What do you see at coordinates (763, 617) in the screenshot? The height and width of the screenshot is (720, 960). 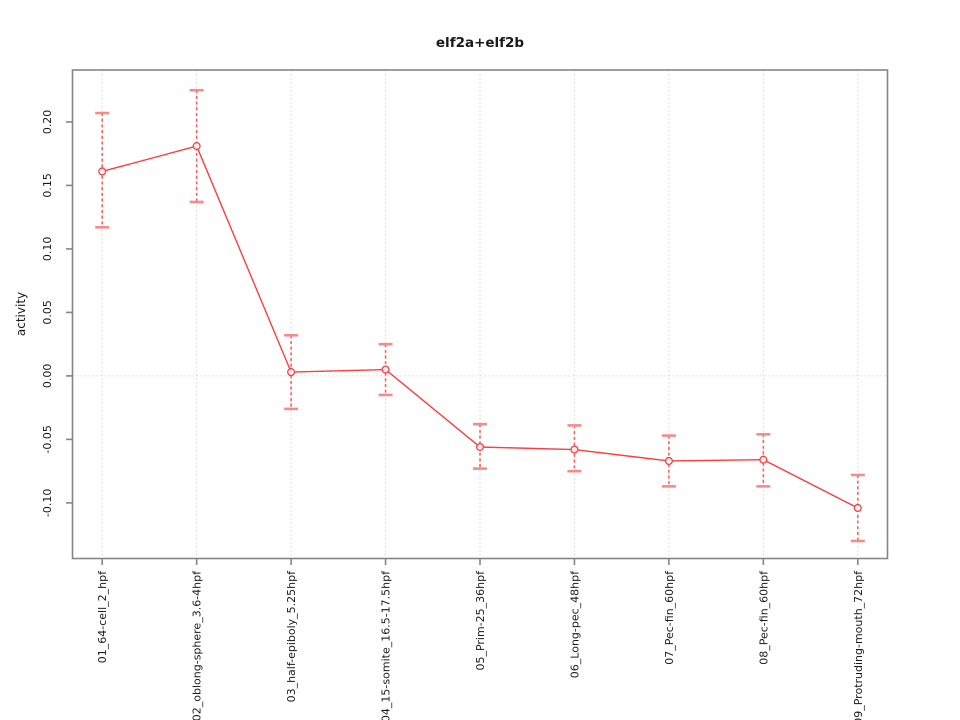 I see `x-tick-label: 08_Pec-fin_60hpf` at bounding box center [763, 617].